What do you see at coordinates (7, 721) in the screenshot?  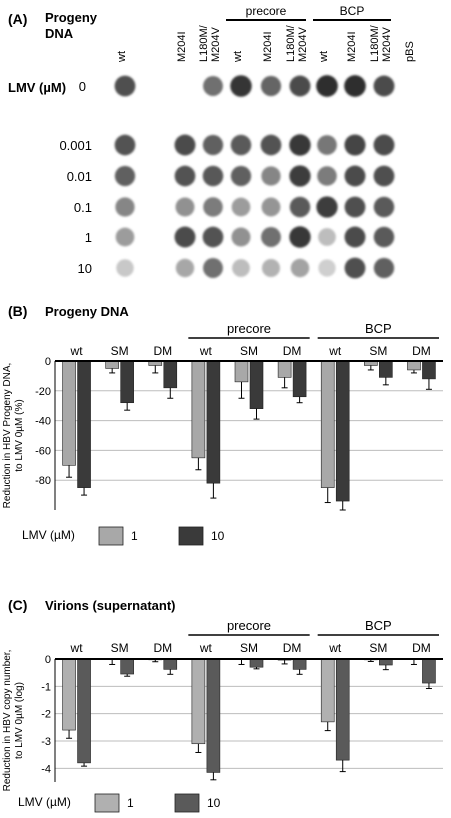 I see `y-axis-label-line: Reduction in HBV copy number,` at bounding box center [7, 721].